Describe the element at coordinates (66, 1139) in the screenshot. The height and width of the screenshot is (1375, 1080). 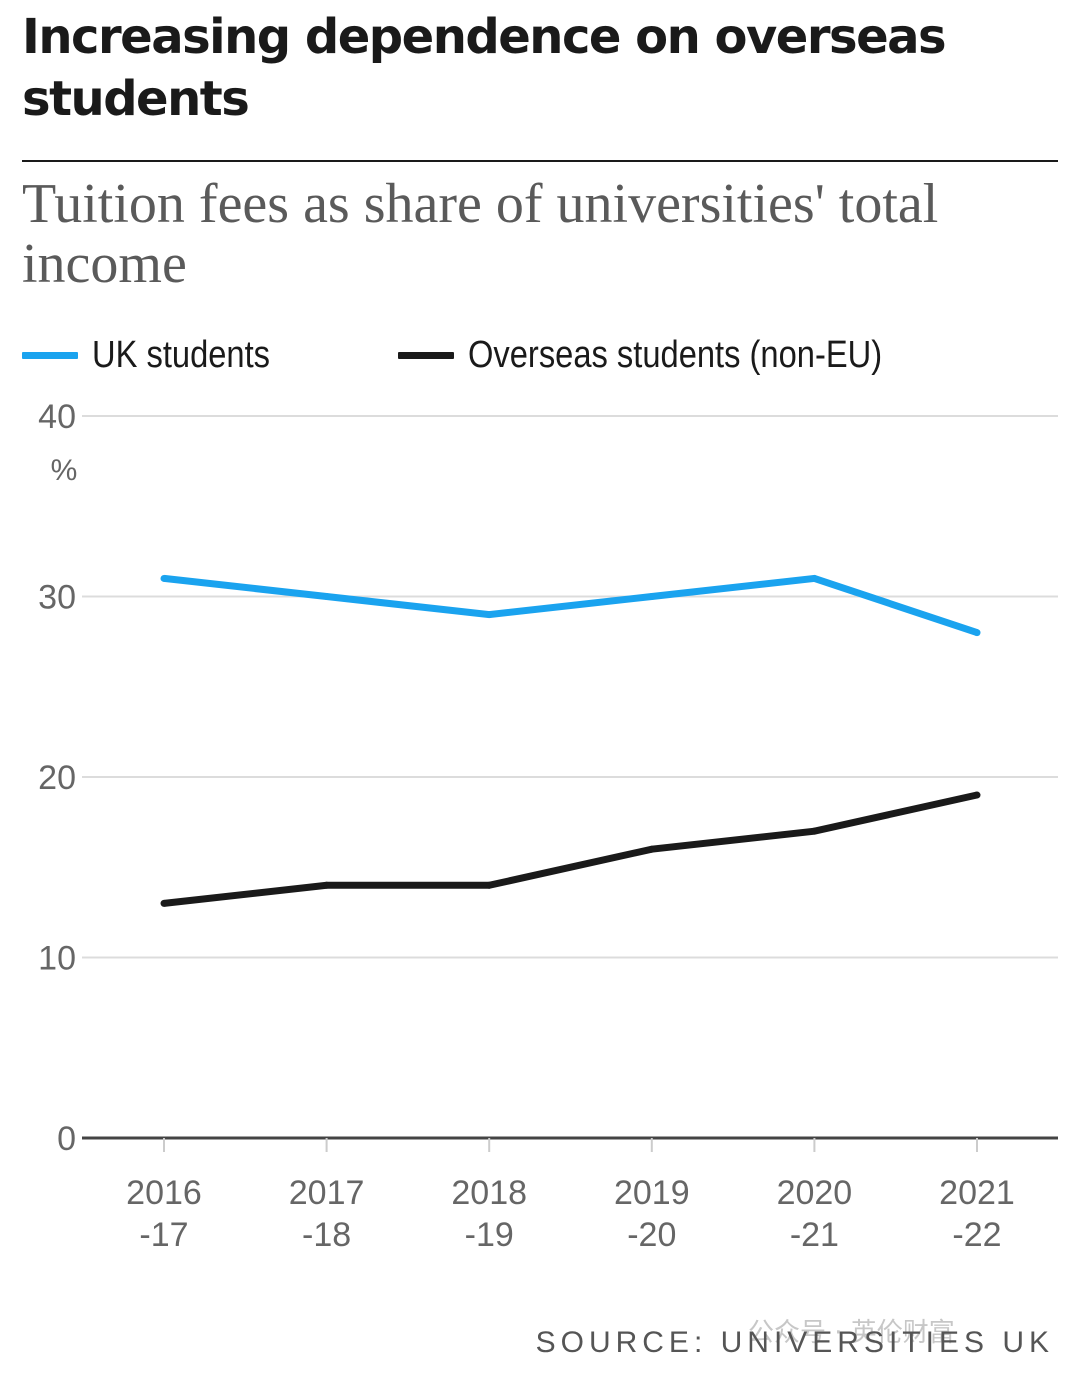
I see `y-tick-label-0: 0` at that location.